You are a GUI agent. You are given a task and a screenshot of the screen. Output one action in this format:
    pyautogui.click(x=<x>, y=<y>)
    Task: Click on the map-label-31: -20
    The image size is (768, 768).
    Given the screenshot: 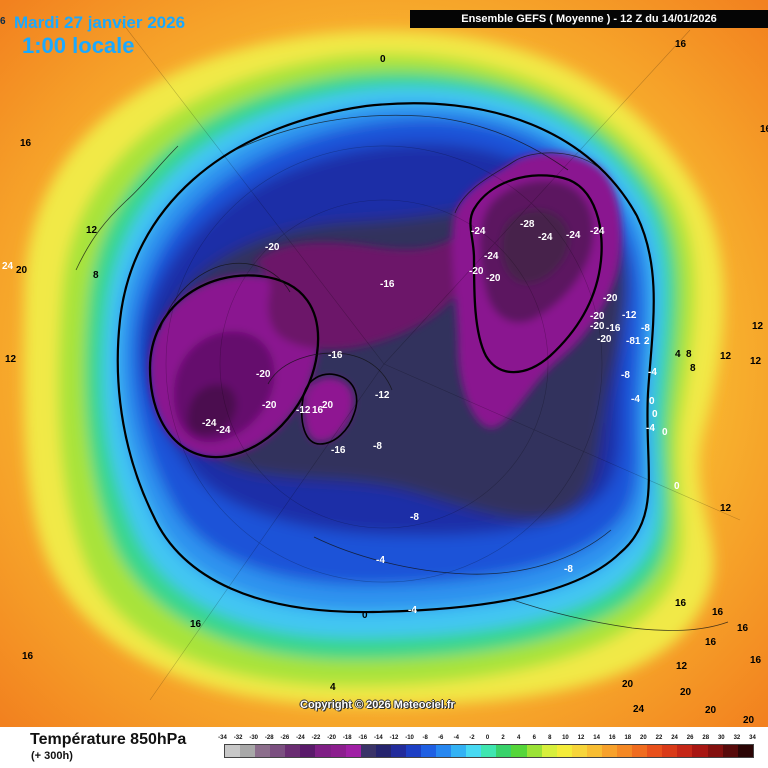 What is the action you would take?
    pyautogui.click(x=597, y=316)
    